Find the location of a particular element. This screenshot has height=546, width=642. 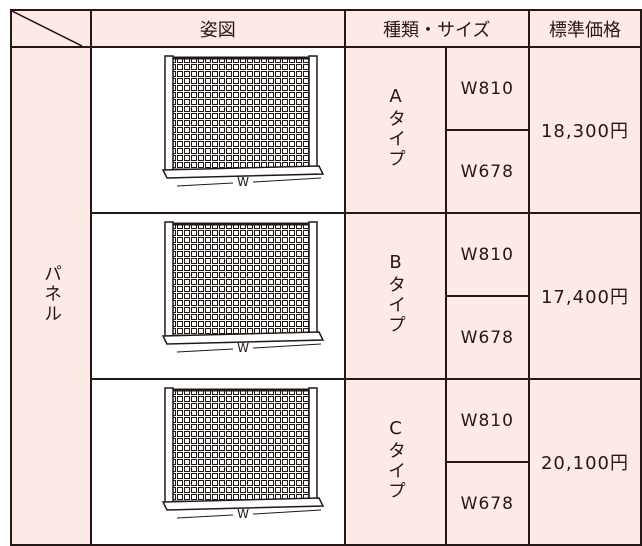

header-price: 標準価格 is located at coordinates (584, 28).